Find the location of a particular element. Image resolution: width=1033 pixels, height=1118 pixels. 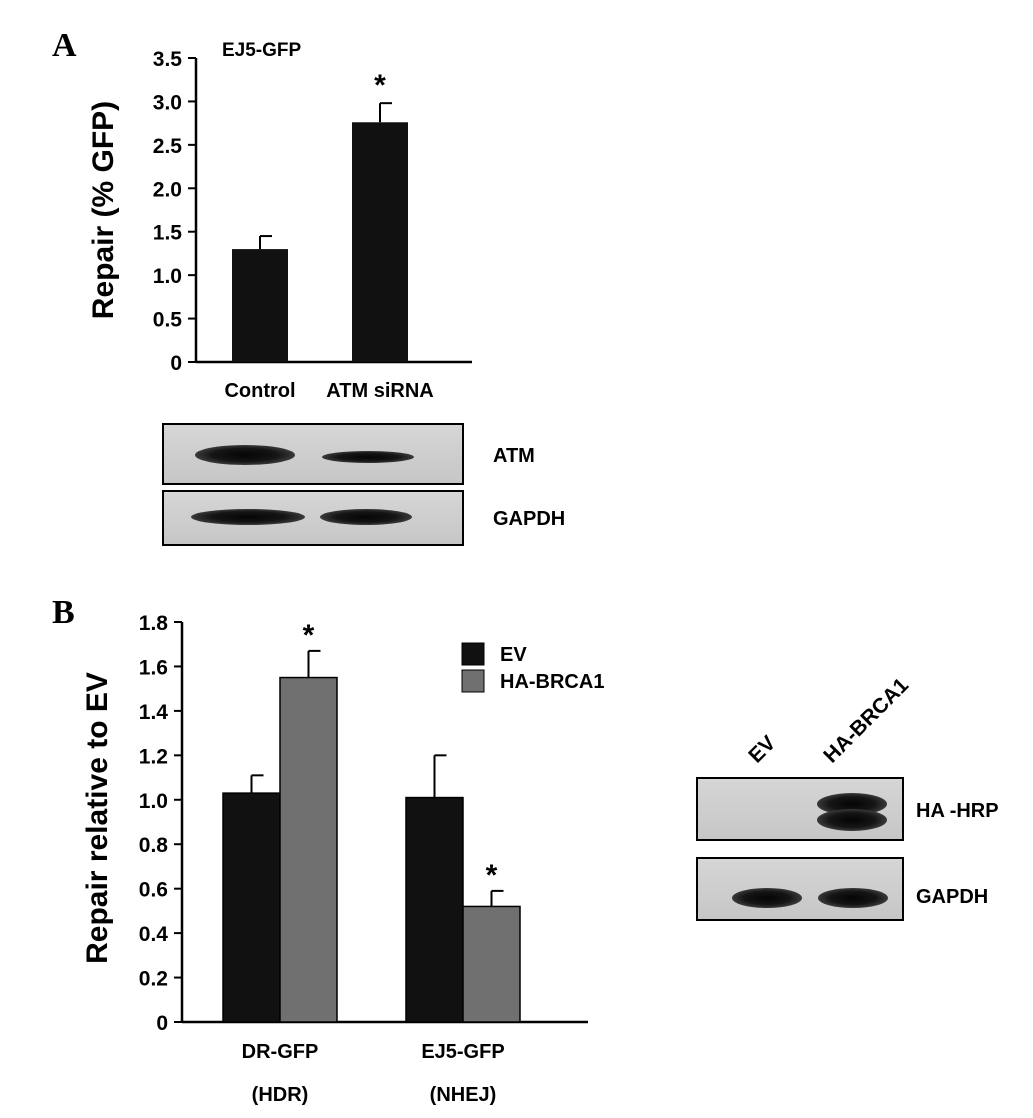

chart-b-category-sublabel: (HDR) is located at coordinates (280, 1095).